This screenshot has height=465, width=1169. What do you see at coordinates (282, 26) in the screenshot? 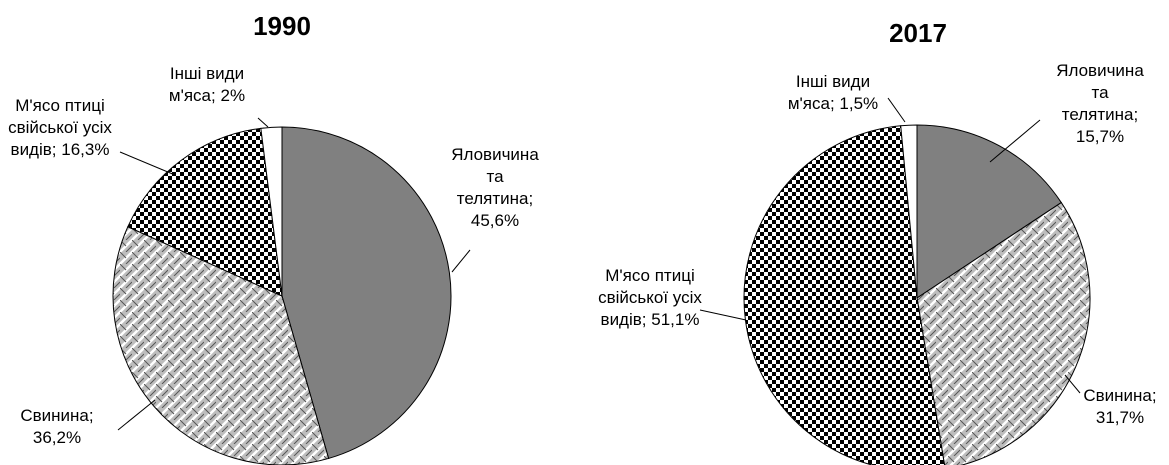
I see `chart-title: 1990` at bounding box center [282, 26].